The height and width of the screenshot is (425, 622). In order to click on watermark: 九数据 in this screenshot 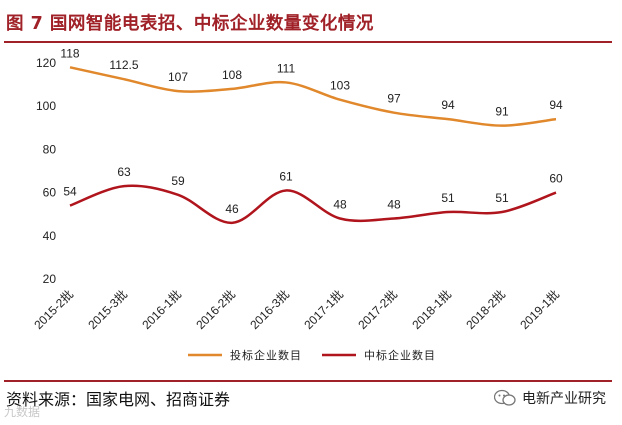, I will do `click(22, 412)`.